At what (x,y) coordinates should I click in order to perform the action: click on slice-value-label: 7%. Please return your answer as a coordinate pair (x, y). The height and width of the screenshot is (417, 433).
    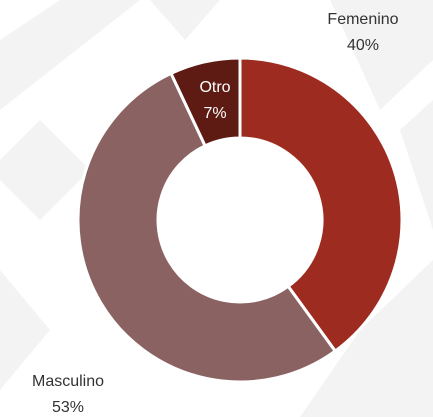
    Looking at the image, I should click on (214, 113).